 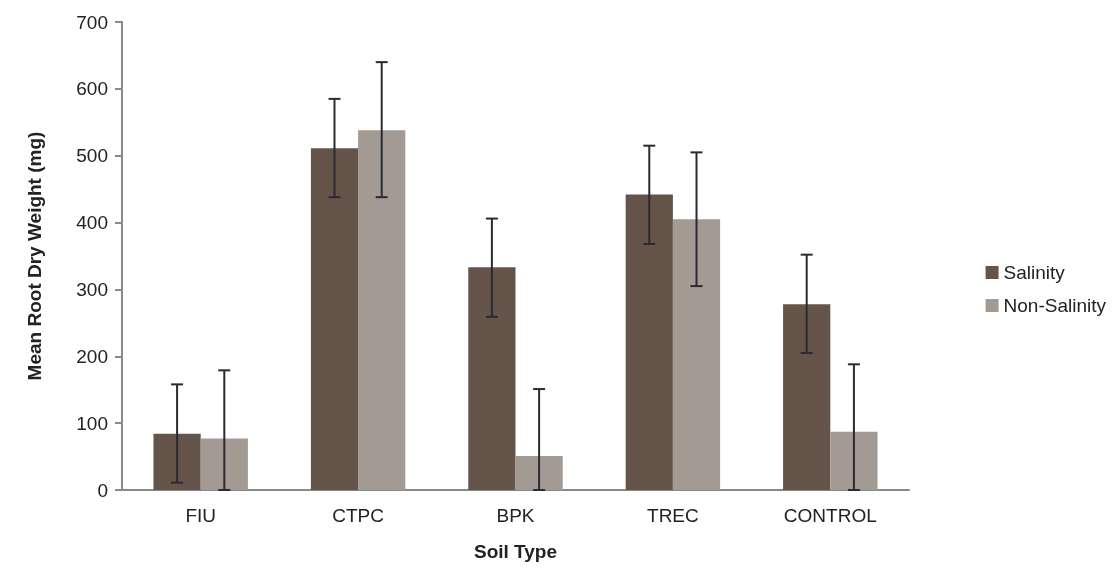 What do you see at coordinates (1055, 305) in the screenshot?
I see `legend-label: Non-Salinity` at bounding box center [1055, 305].